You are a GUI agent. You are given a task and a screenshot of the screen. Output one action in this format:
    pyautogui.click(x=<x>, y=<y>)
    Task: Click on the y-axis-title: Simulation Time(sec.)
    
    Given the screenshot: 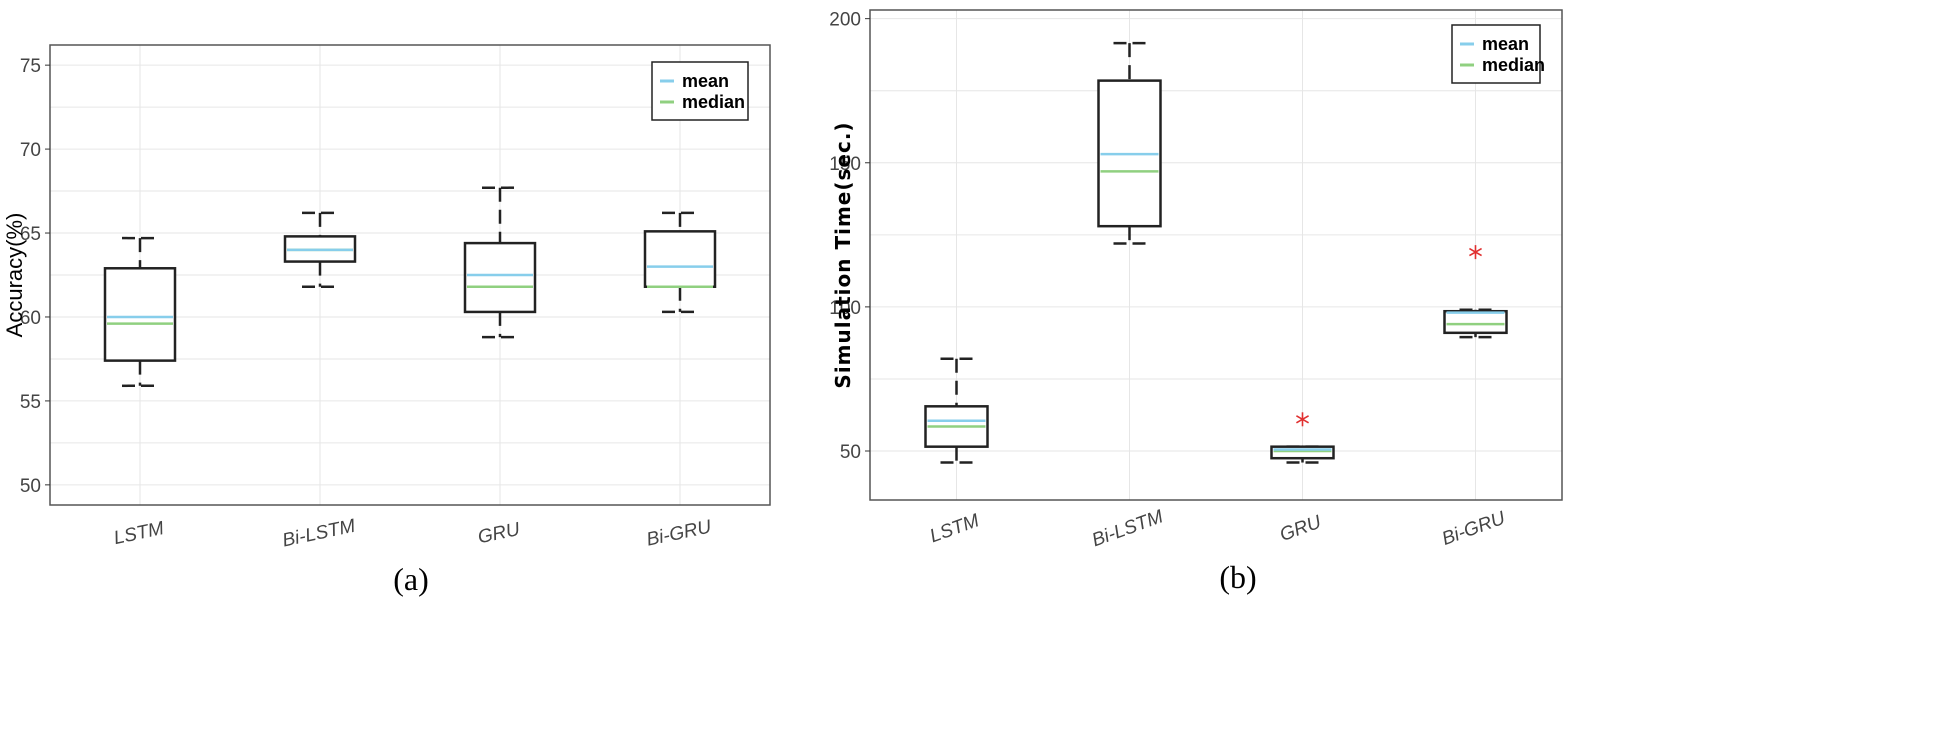 What is the action you would take?
    pyautogui.click(x=843, y=254)
    